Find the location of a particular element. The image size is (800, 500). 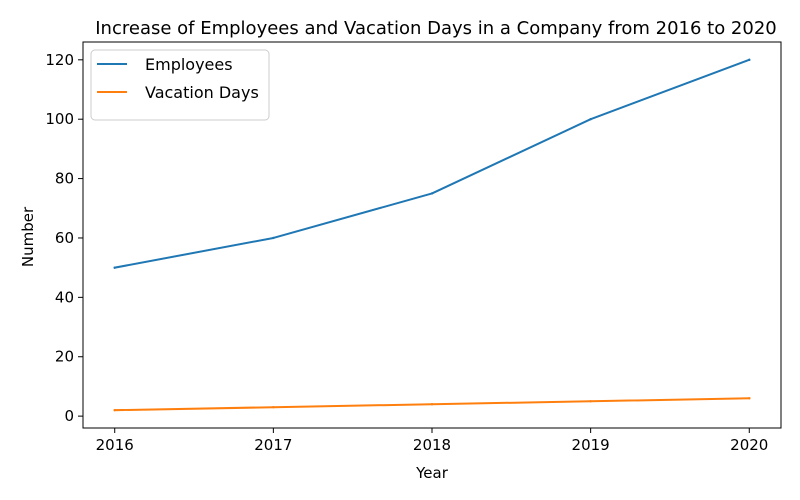

y-tick-label: 60 is located at coordinates (64, 238).